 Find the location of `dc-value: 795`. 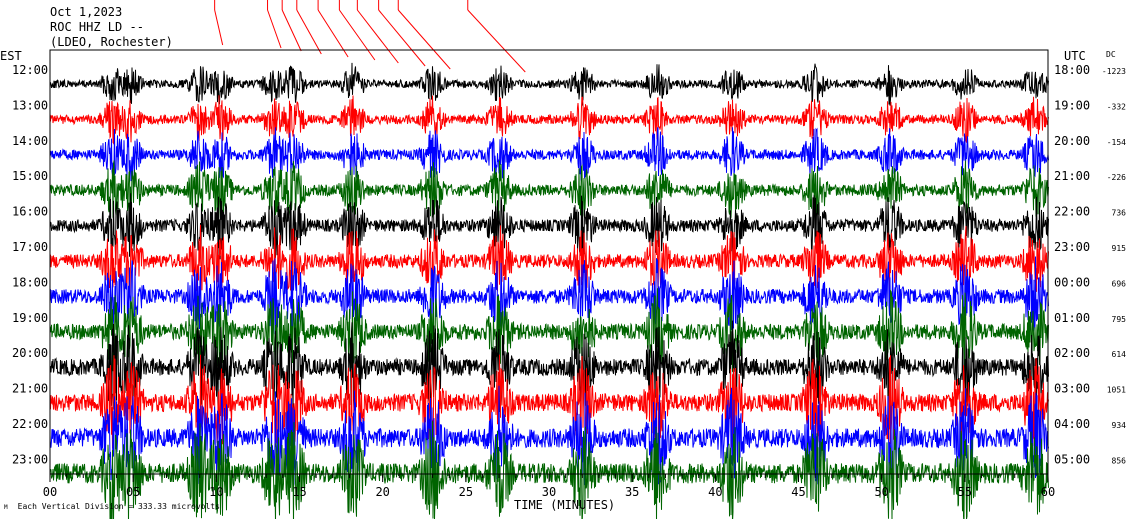

dc-value: 795 is located at coordinates (1119, 319).